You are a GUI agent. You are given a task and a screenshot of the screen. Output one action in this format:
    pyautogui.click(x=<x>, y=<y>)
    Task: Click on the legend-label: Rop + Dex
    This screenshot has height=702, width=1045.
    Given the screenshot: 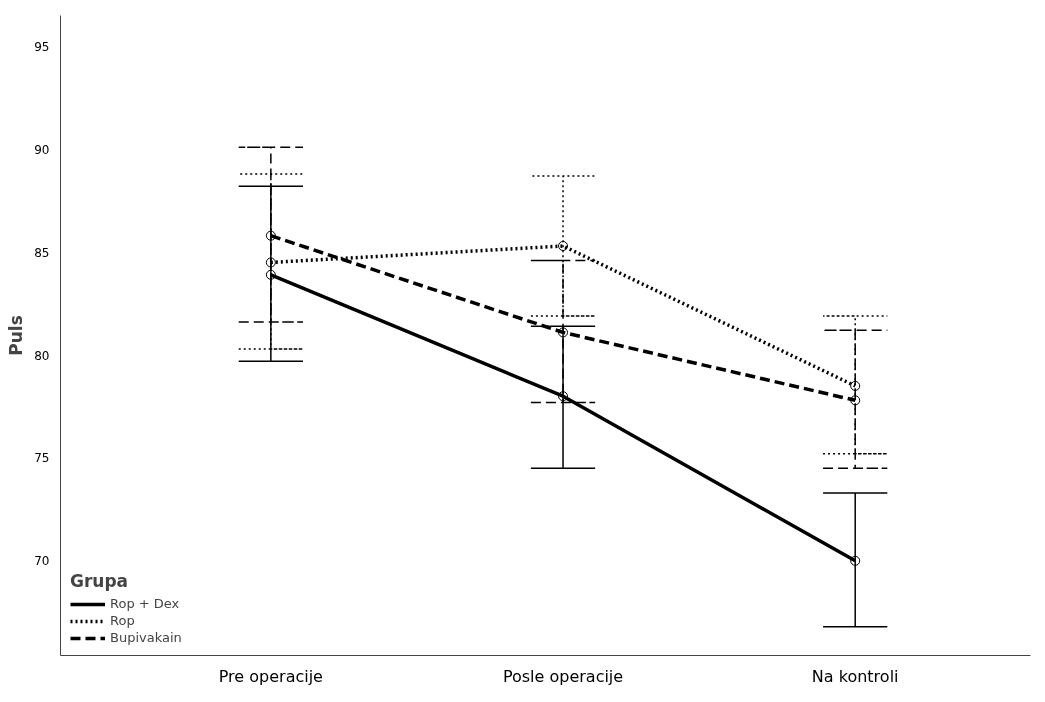 What is the action you would take?
    pyautogui.click(x=145, y=603)
    